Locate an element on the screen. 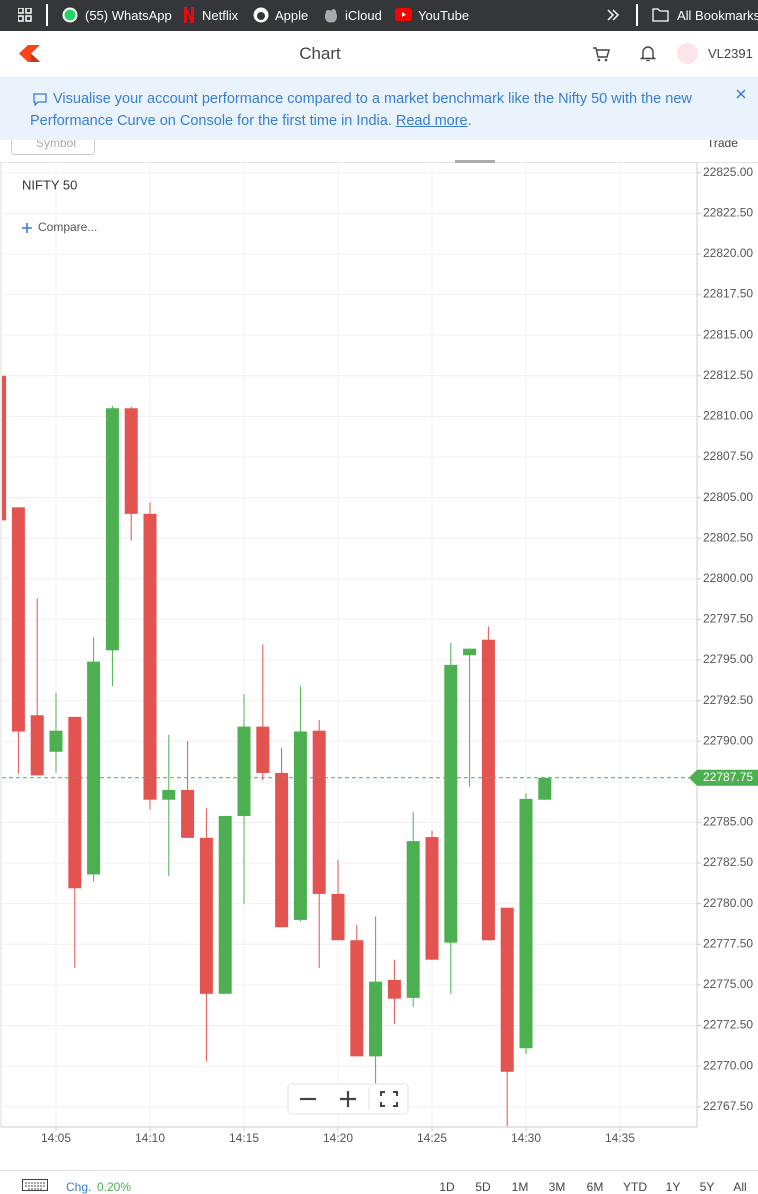  y-tick-label: 22782.50 is located at coordinates (728, 862).